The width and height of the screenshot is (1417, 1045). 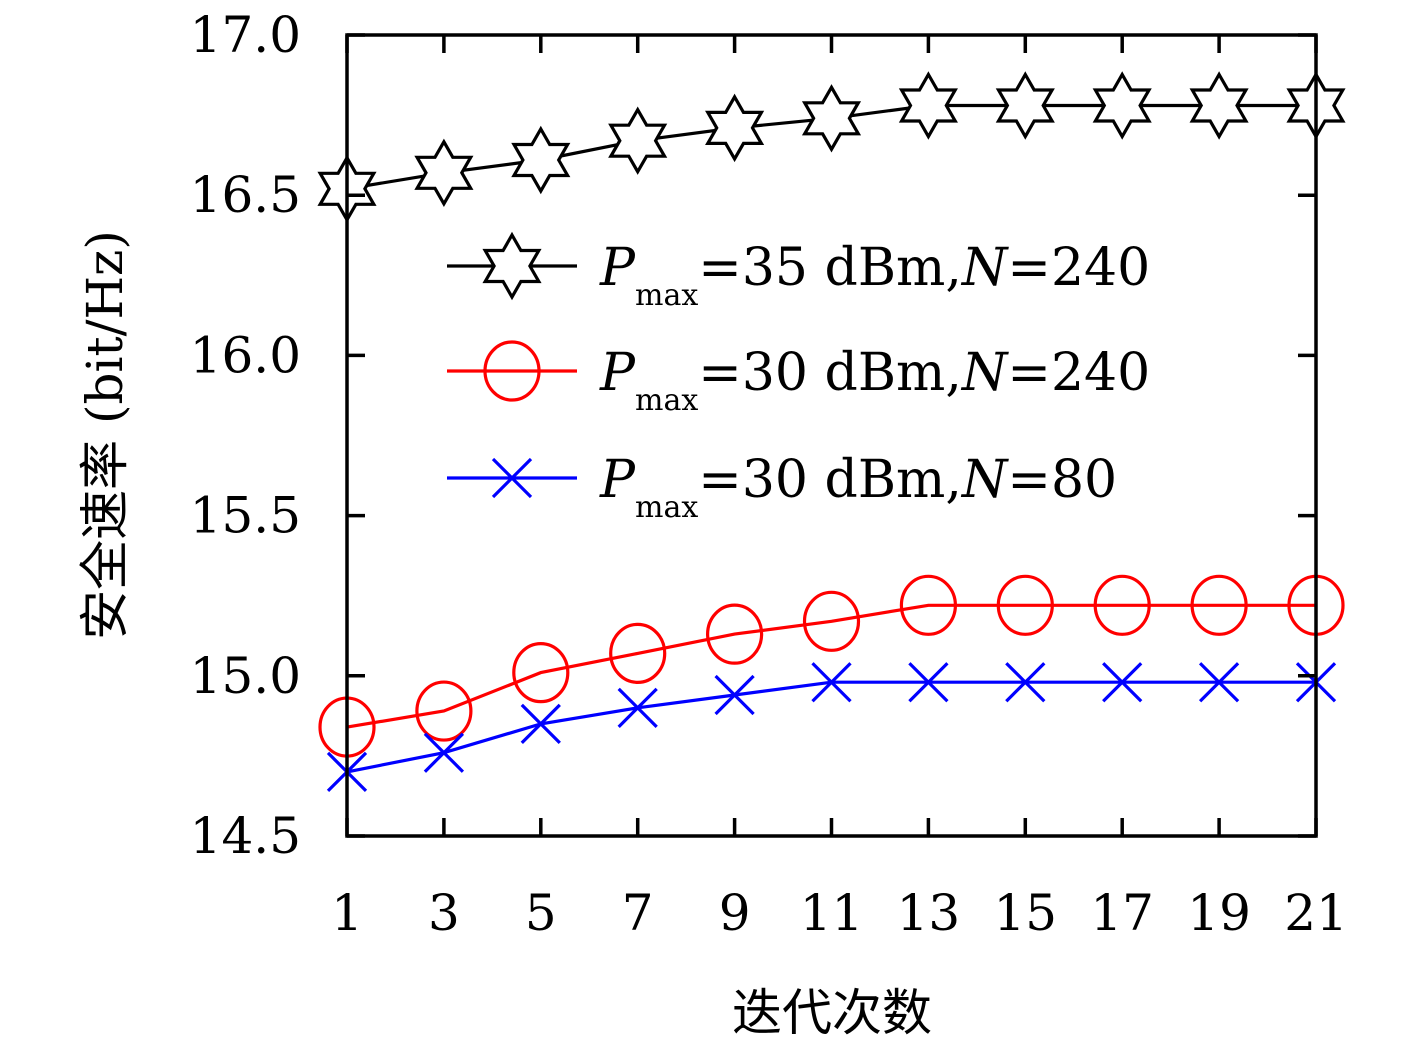 I want to click on series-2-line, so click(x=831, y=666).